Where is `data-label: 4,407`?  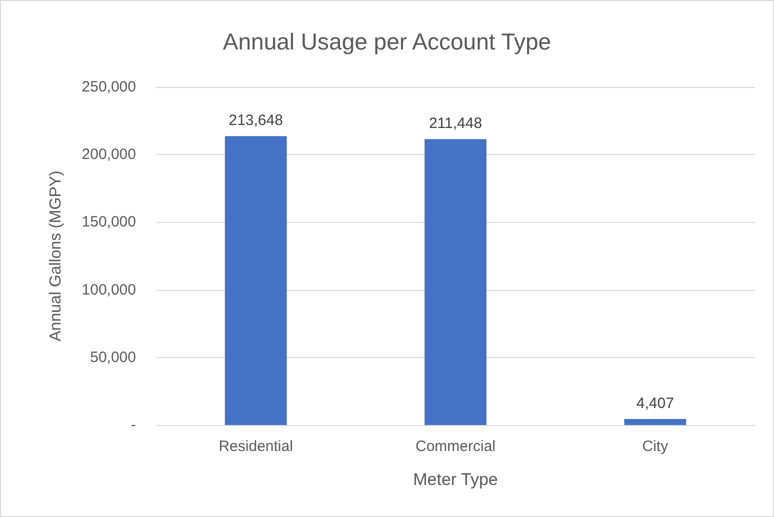
data-label: 4,407 is located at coordinates (655, 403).